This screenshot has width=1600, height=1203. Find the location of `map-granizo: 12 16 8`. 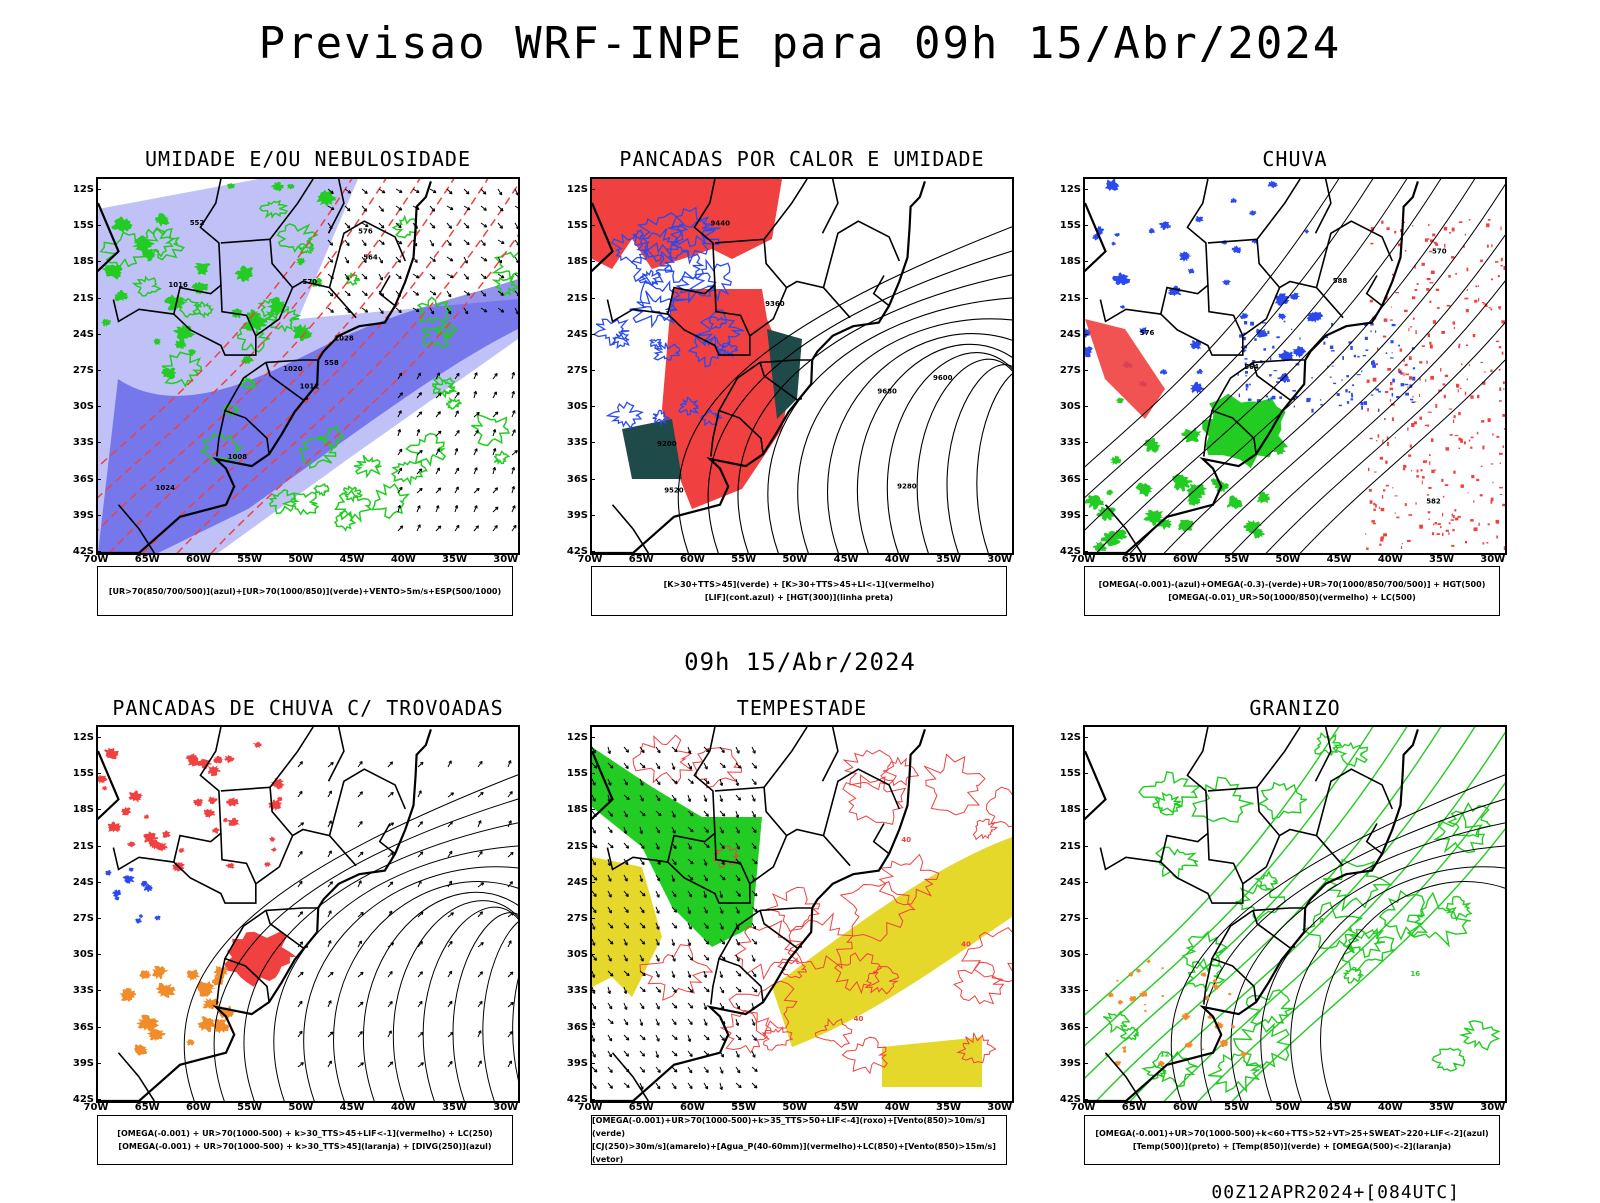

map-granizo: 12 16 8 is located at coordinates (1295, 914).